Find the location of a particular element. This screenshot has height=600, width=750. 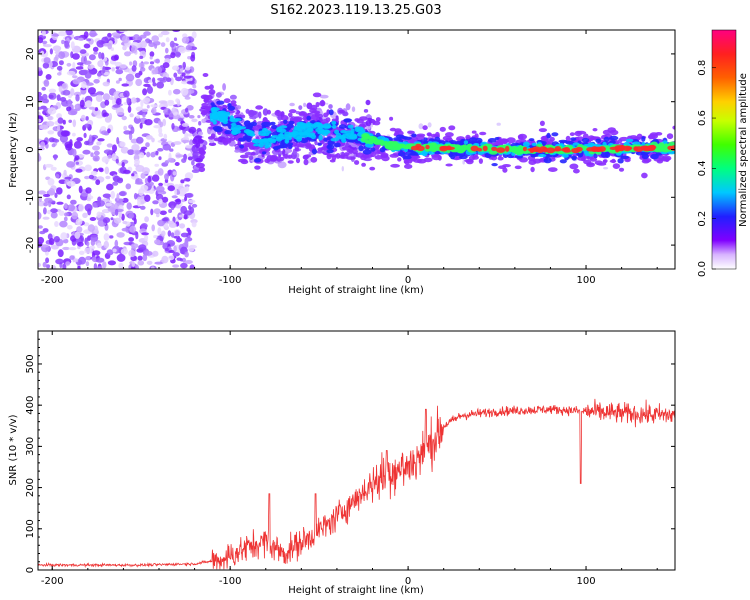

y-tick-label: 0 is located at coordinates (30, 149).